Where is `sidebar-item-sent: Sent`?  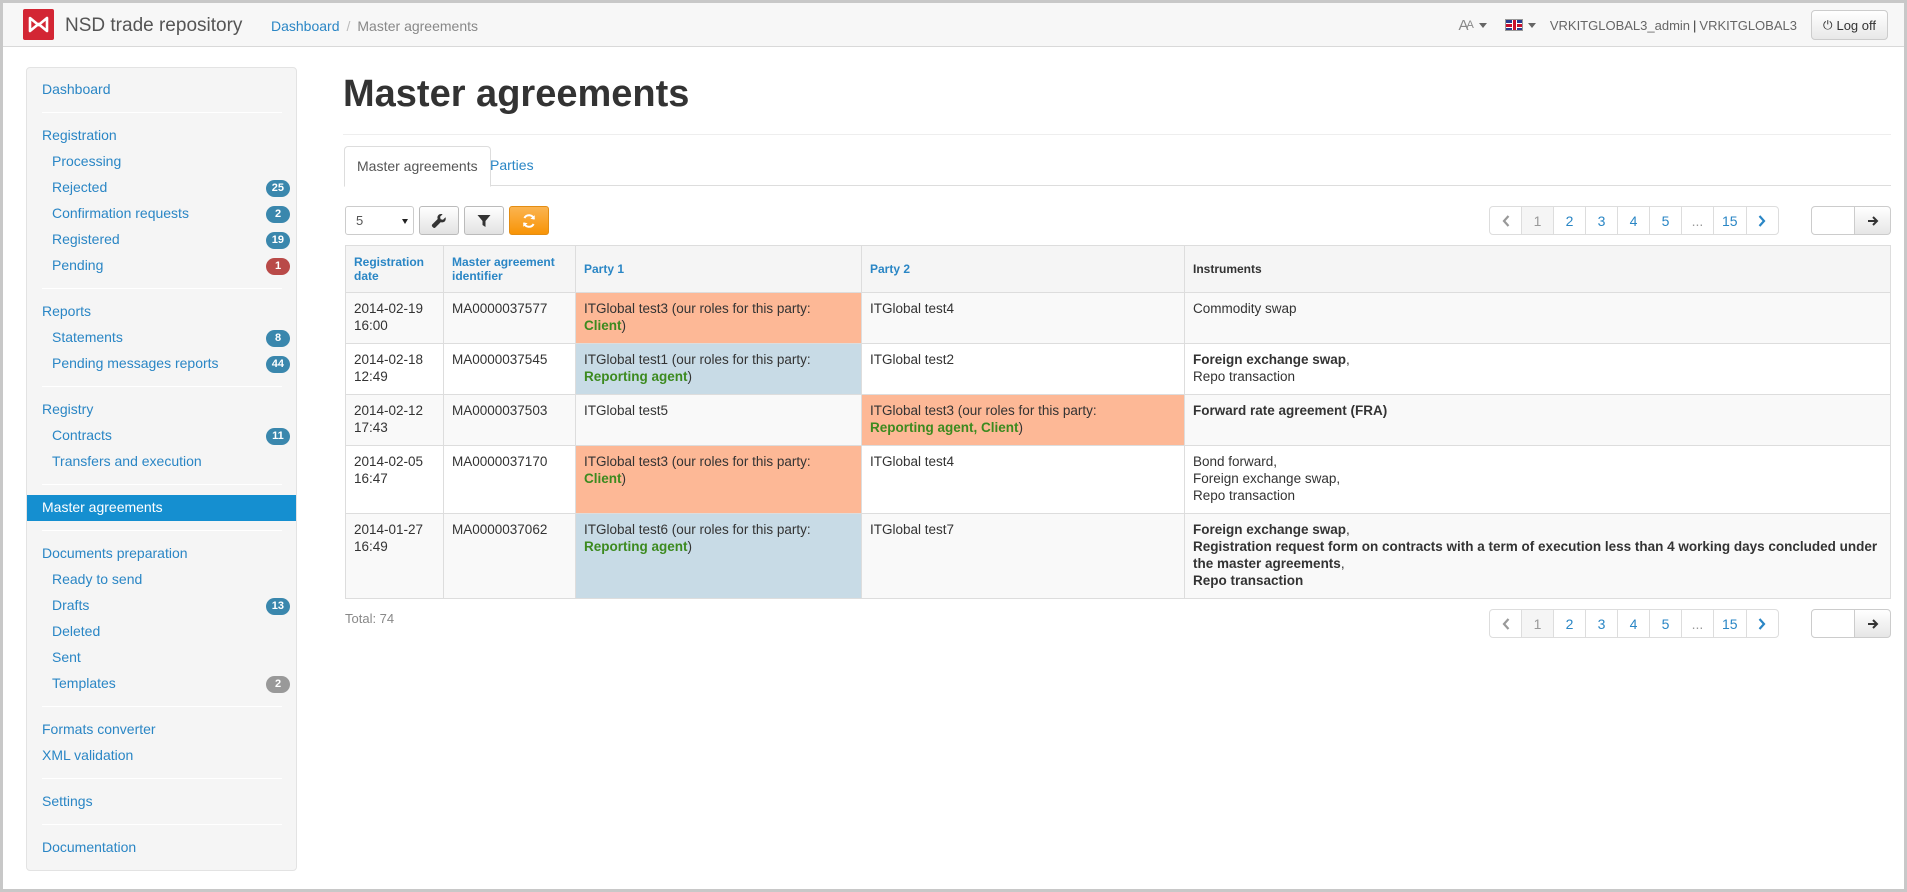 sidebar-item-sent: Sent is located at coordinates (161, 658).